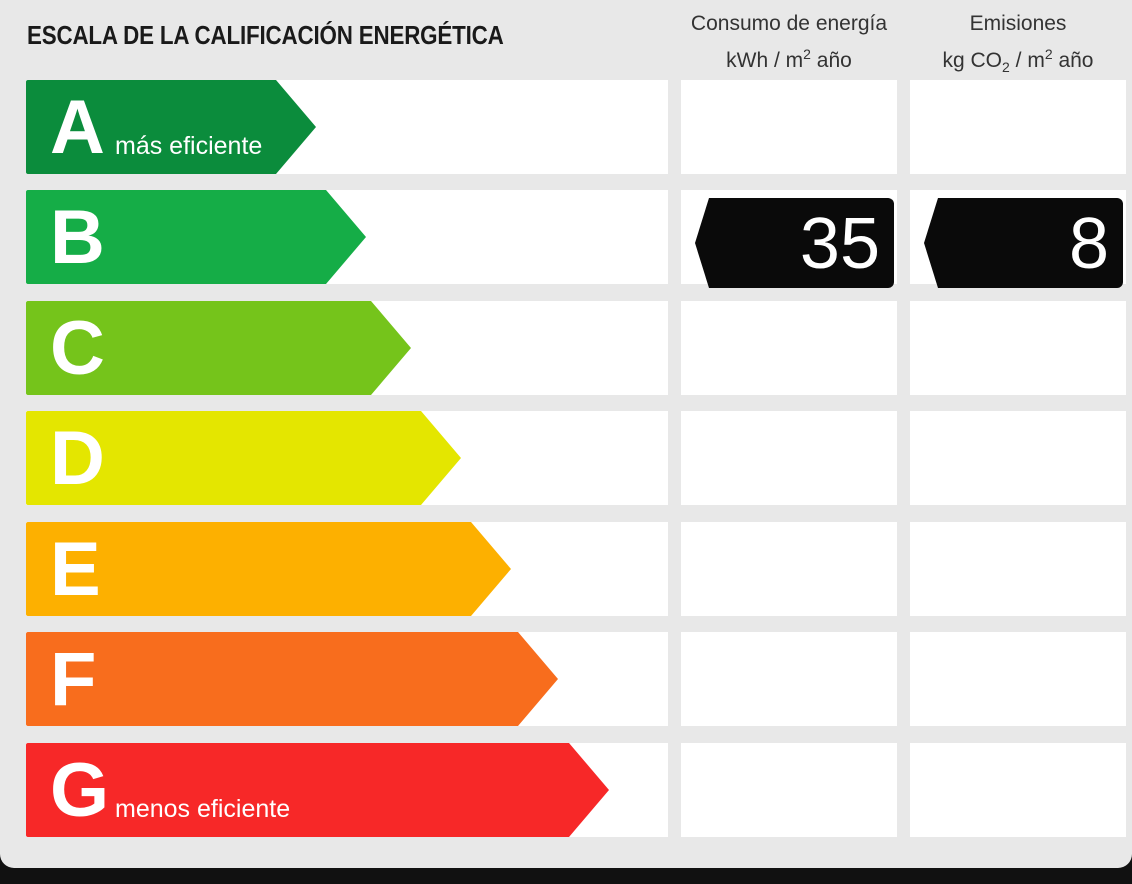 The image size is (1132, 884). Describe the element at coordinates (292, 679) in the screenshot. I see `rating-arrow-f: F` at that location.